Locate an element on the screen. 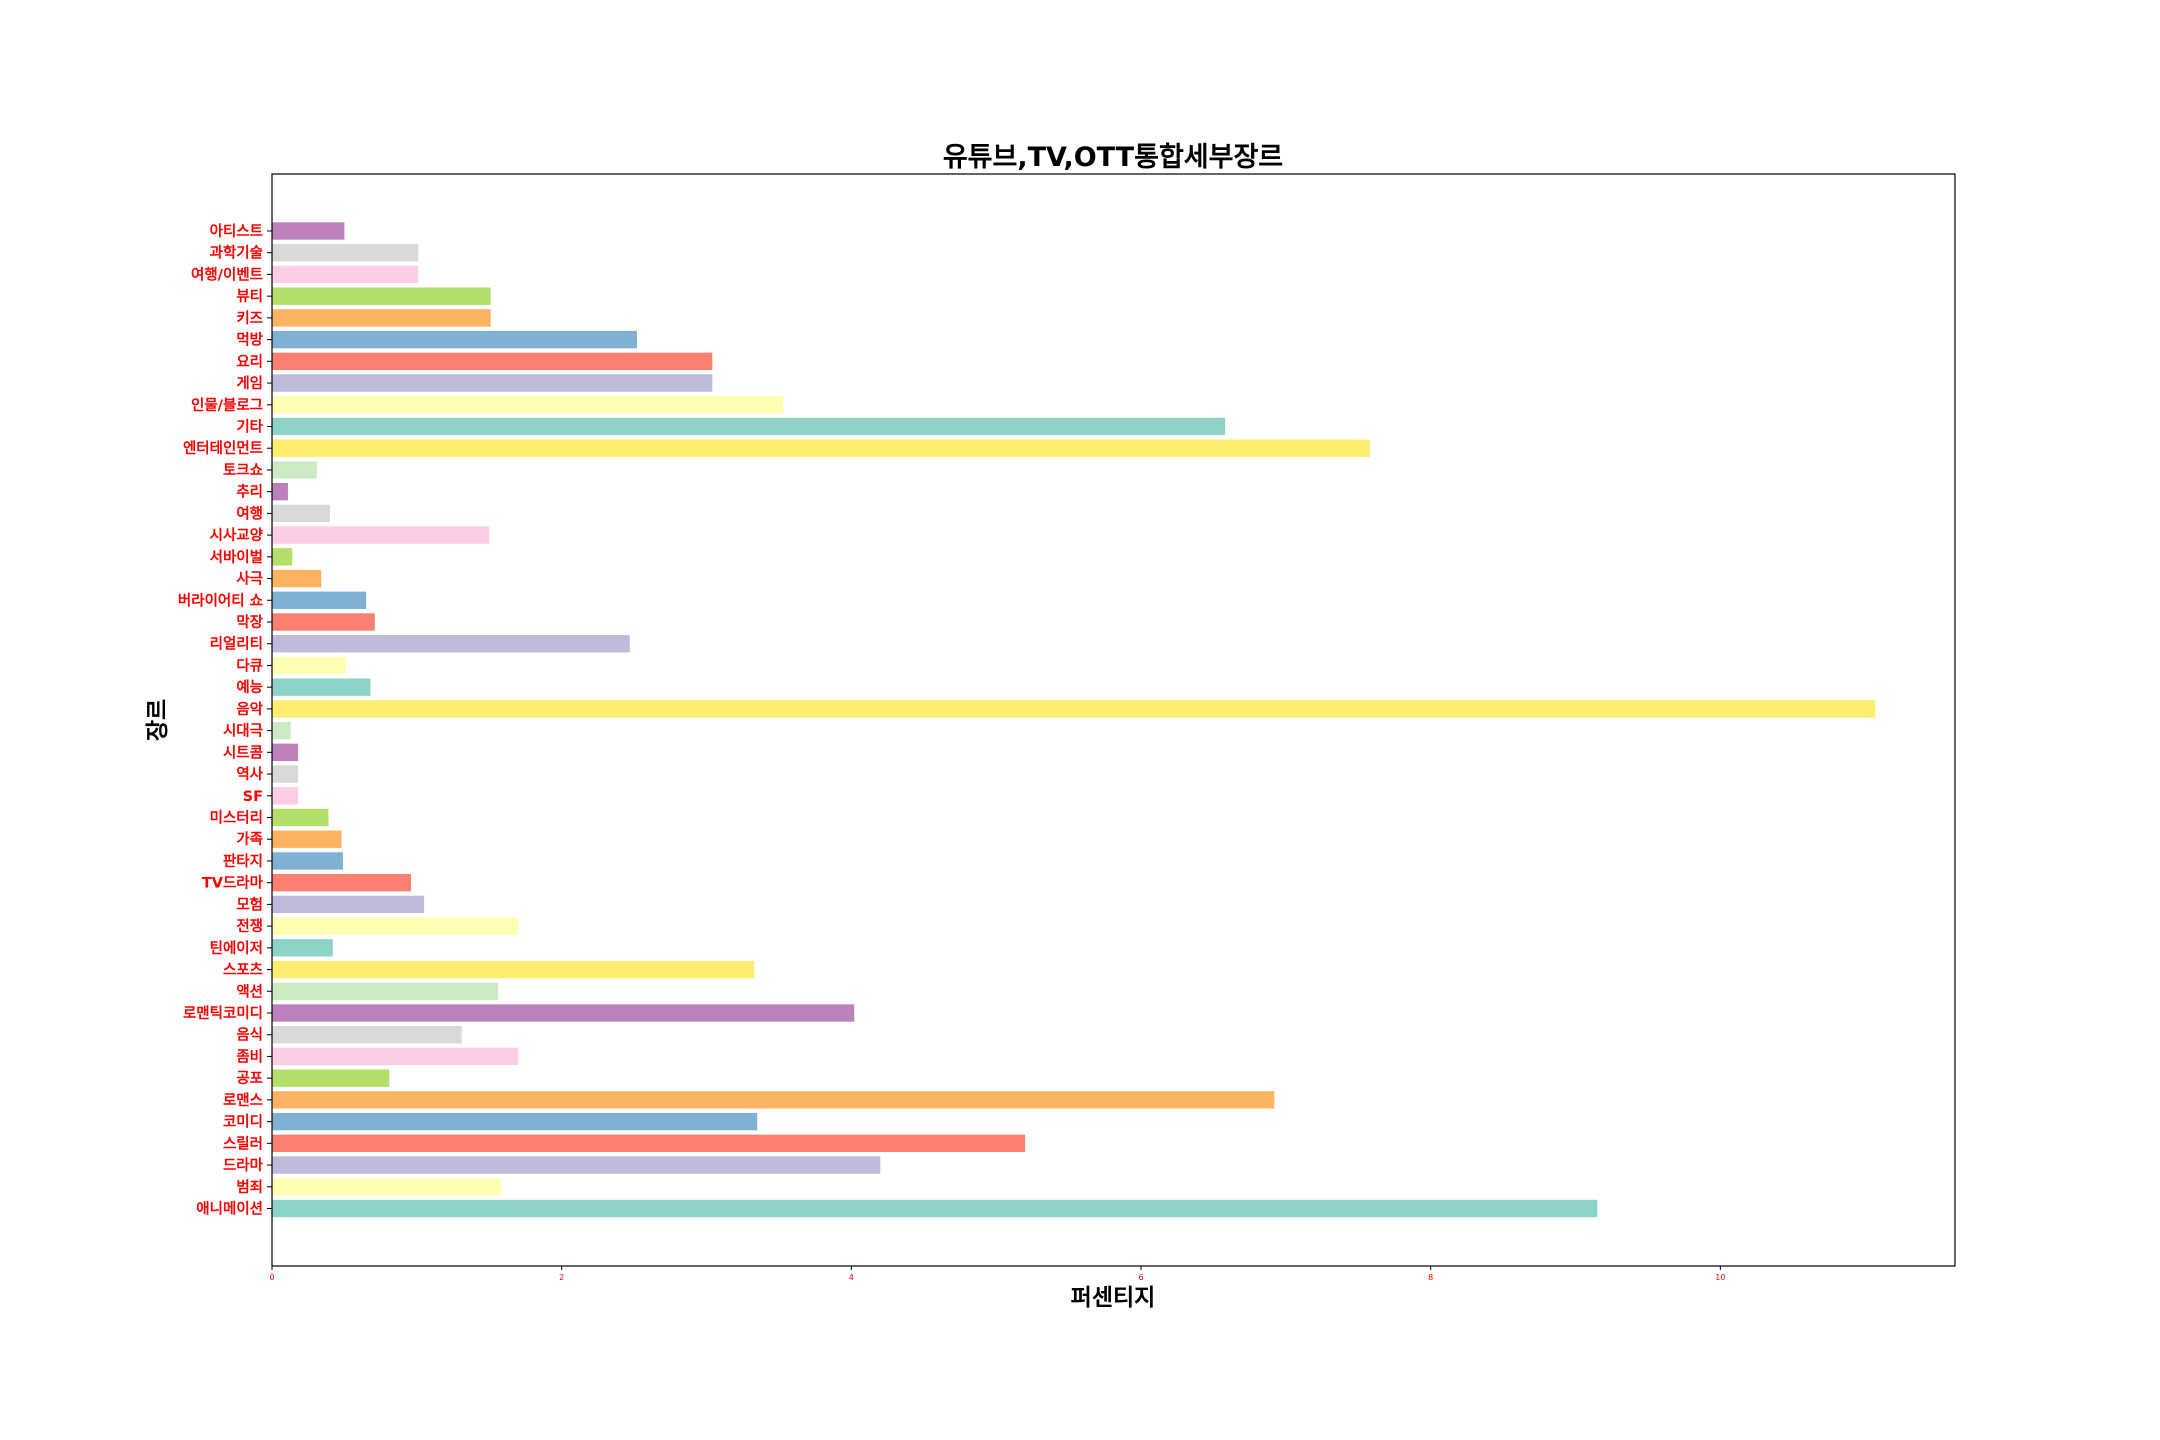  y-tick-label: 기타 is located at coordinates (249, 427).